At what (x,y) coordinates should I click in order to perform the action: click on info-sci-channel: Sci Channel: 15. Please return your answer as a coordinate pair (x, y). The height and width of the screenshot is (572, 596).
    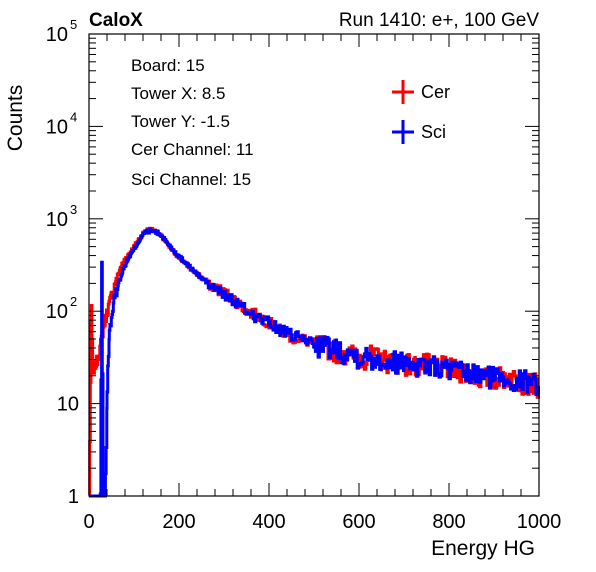
    Looking at the image, I should click on (191, 179).